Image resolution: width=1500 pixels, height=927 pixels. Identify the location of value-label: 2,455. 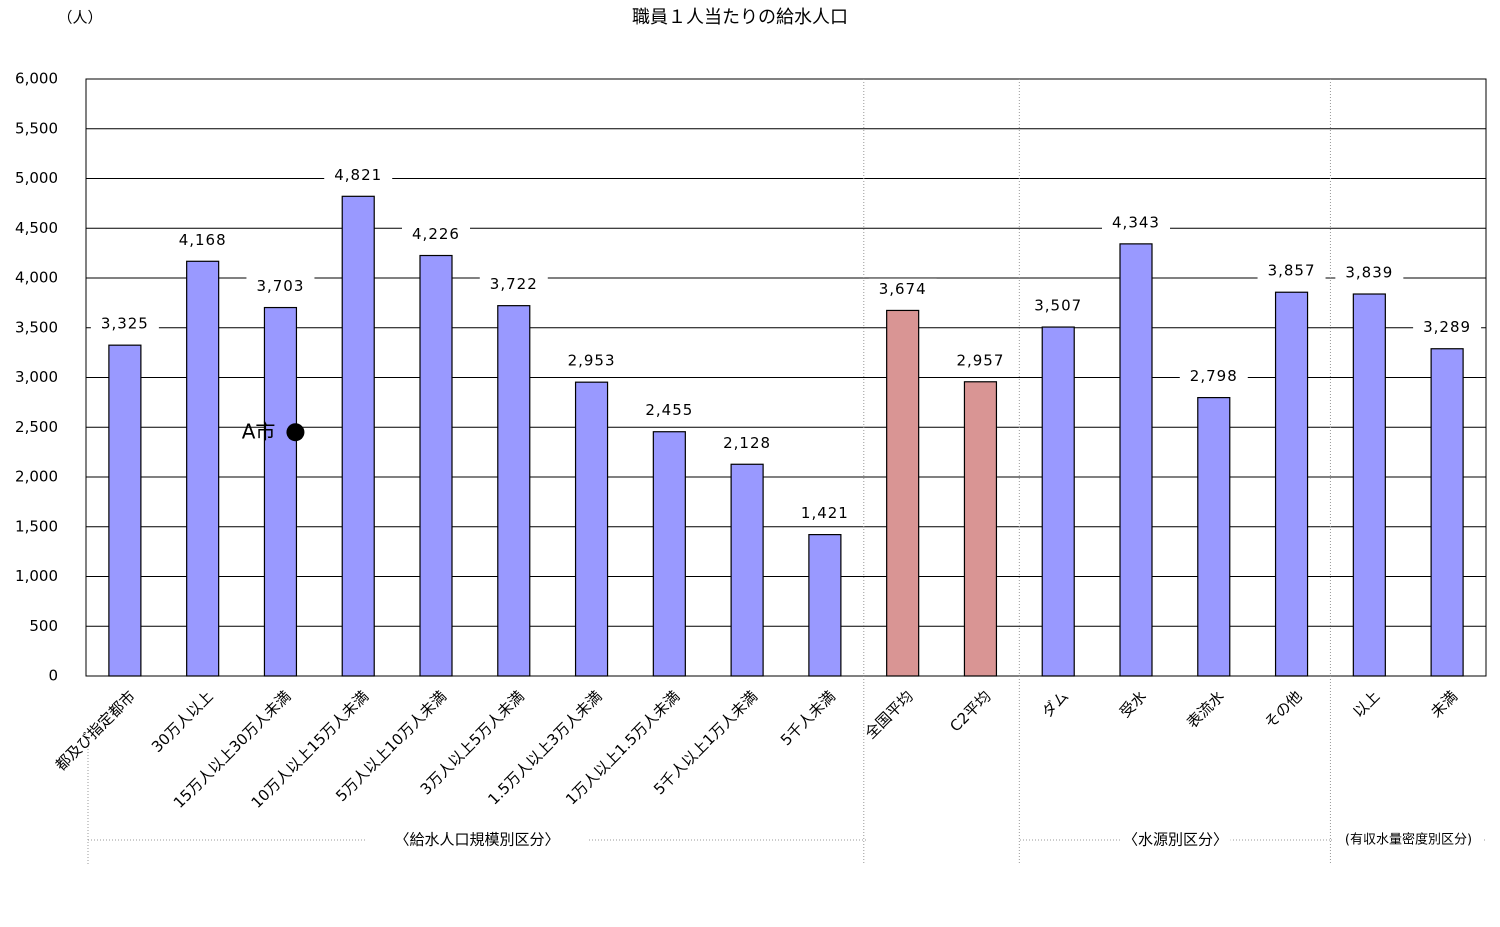
(669, 410).